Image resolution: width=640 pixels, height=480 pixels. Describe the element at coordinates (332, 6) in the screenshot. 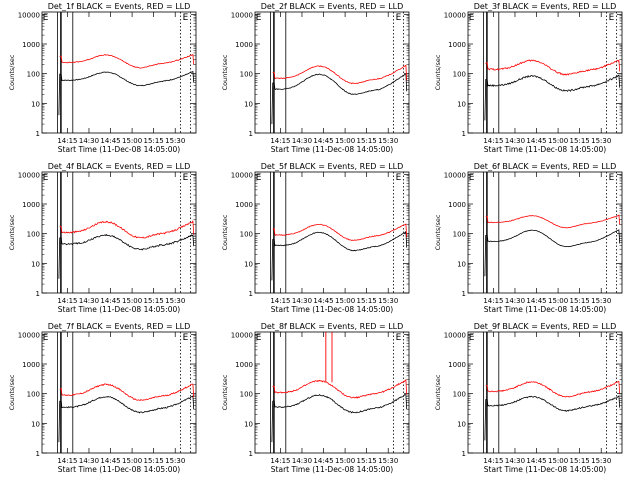

I see `panel-title: Det_2f BLACK = Events, RED = LLD` at that location.